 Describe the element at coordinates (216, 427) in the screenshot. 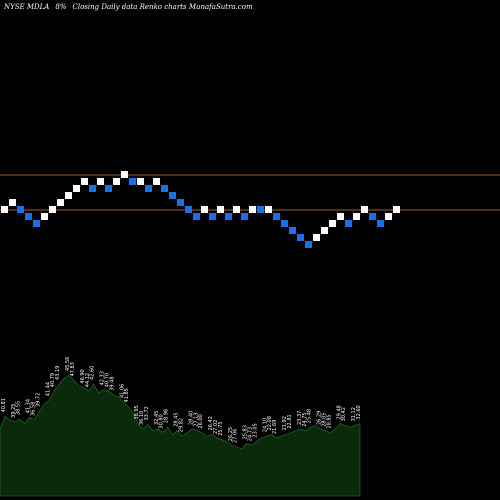

I see `volume-label: 27.02` at that location.